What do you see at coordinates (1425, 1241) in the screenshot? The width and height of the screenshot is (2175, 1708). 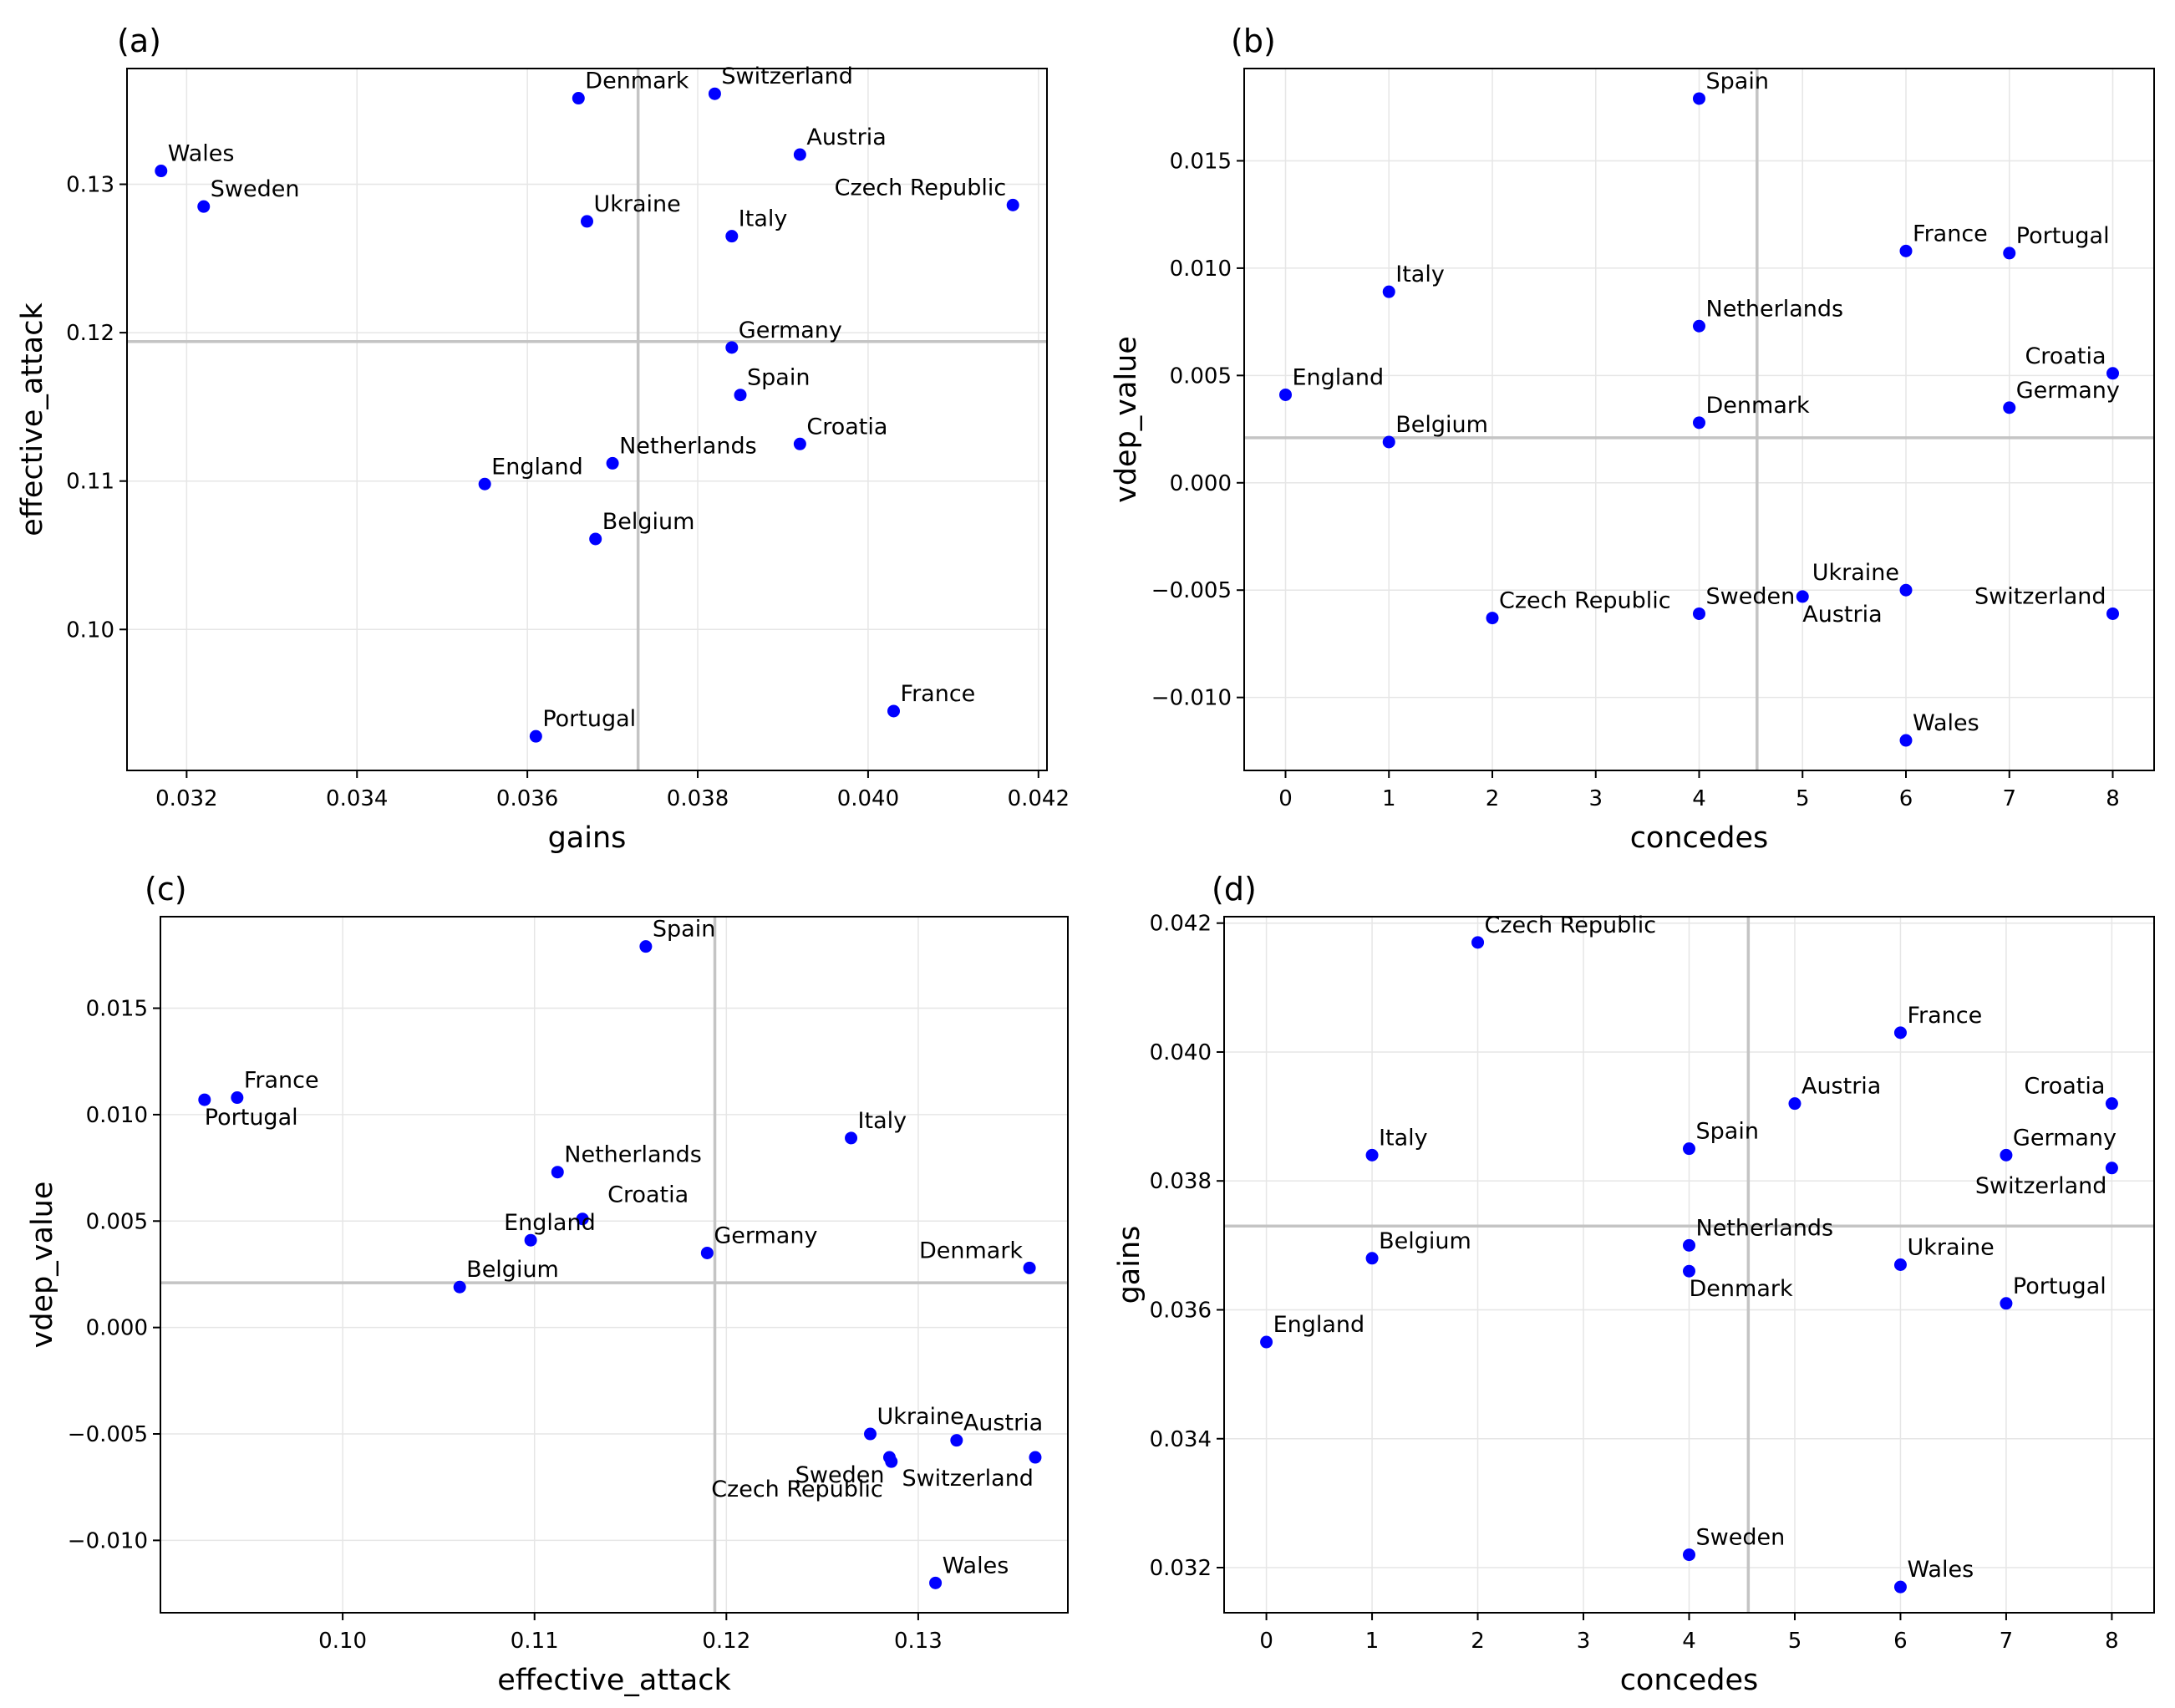 I see `point-label: Belgium` at bounding box center [1425, 1241].